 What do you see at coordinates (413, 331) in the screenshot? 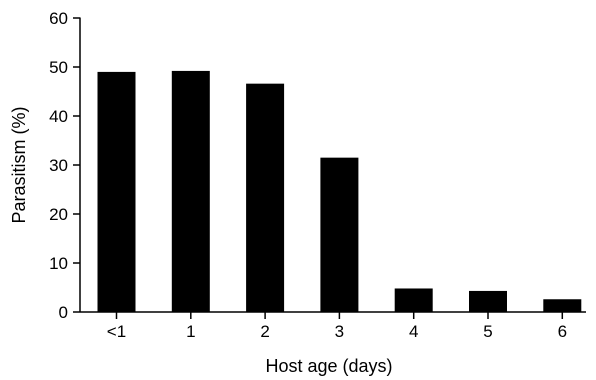
I see `x-tick-label: 4` at bounding box center [413, 331].